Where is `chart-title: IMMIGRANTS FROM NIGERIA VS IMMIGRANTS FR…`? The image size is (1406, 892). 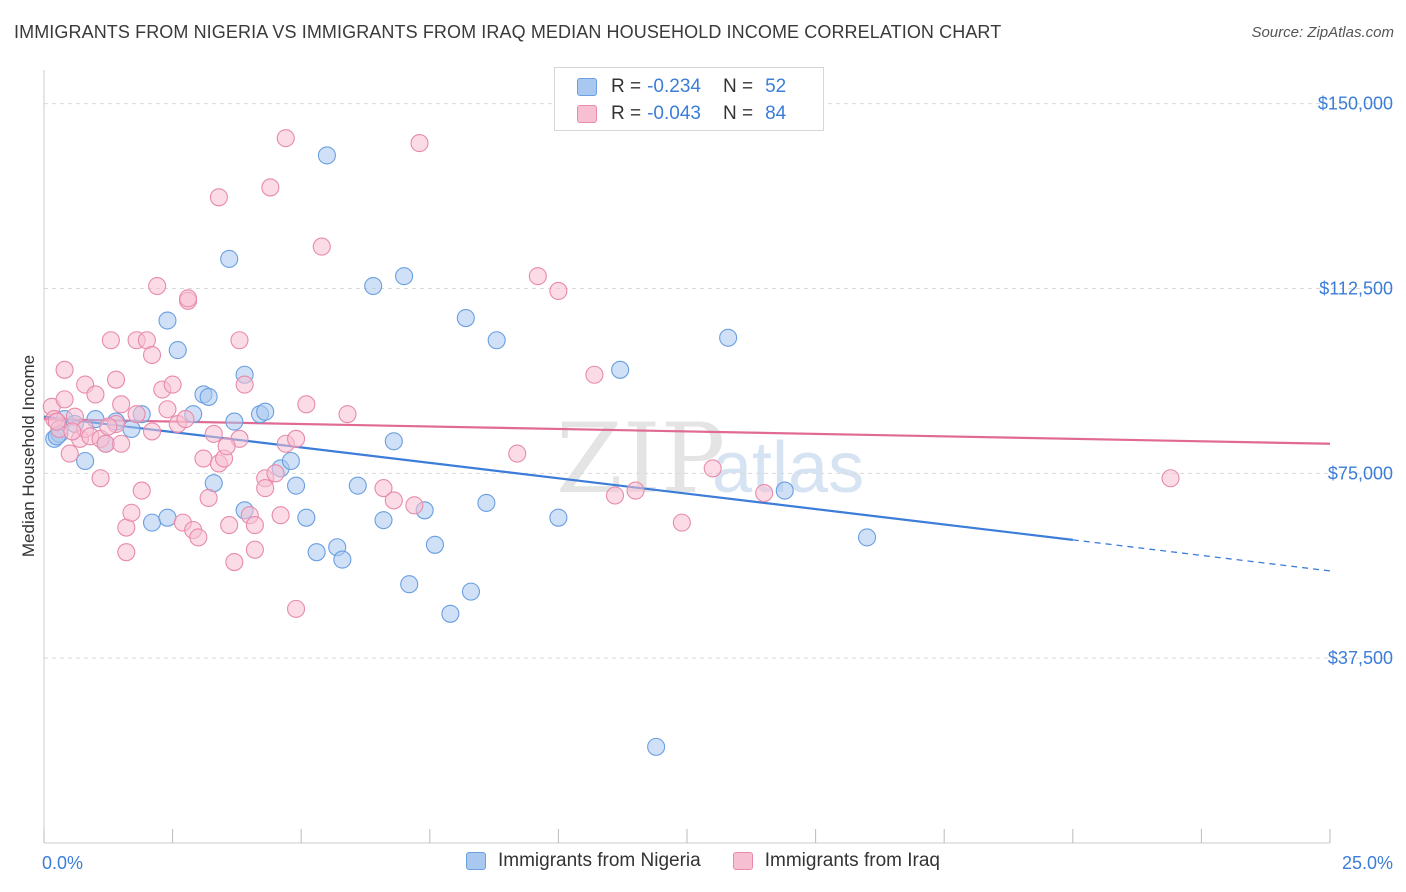 chart-title: IMMIGRANTS FROM NIGERIA VS IMMIGRANTS FR… is located at coordinates (508, 32).